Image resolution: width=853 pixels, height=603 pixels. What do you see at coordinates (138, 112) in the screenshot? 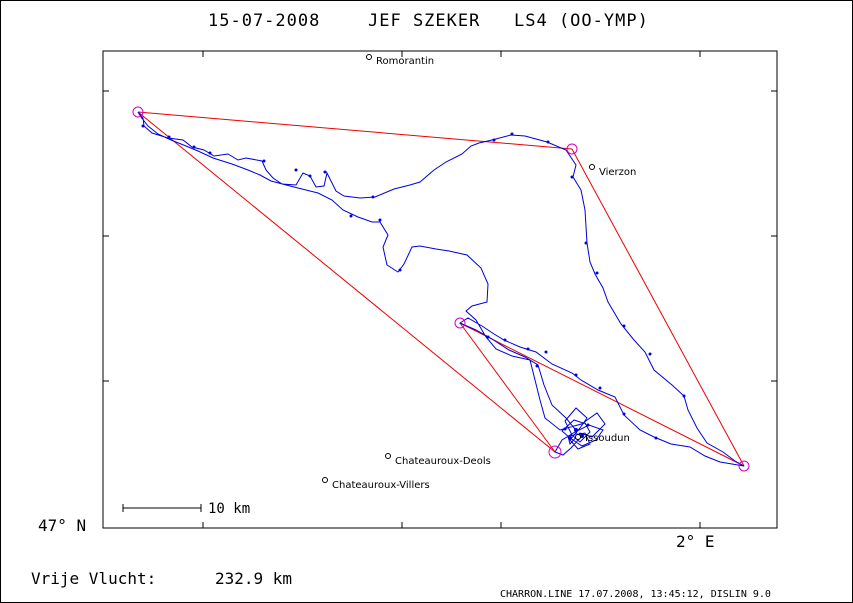
I see `turnpoint-start` at bounding box center [138, 112].